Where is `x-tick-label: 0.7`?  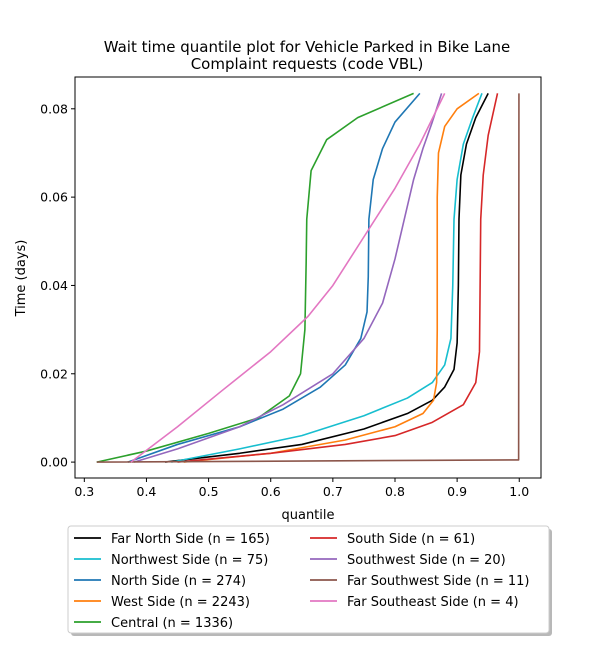
x-tick-label: 0.7 is located at coordinates (333, 491).